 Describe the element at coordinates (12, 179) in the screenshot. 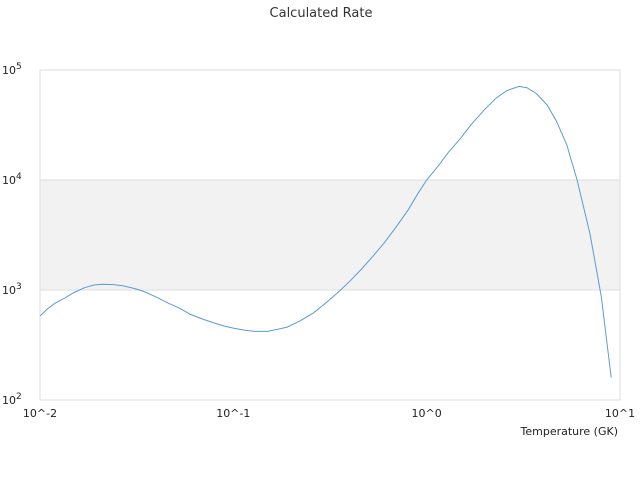

I see `y-tick-label: 104` at that location.